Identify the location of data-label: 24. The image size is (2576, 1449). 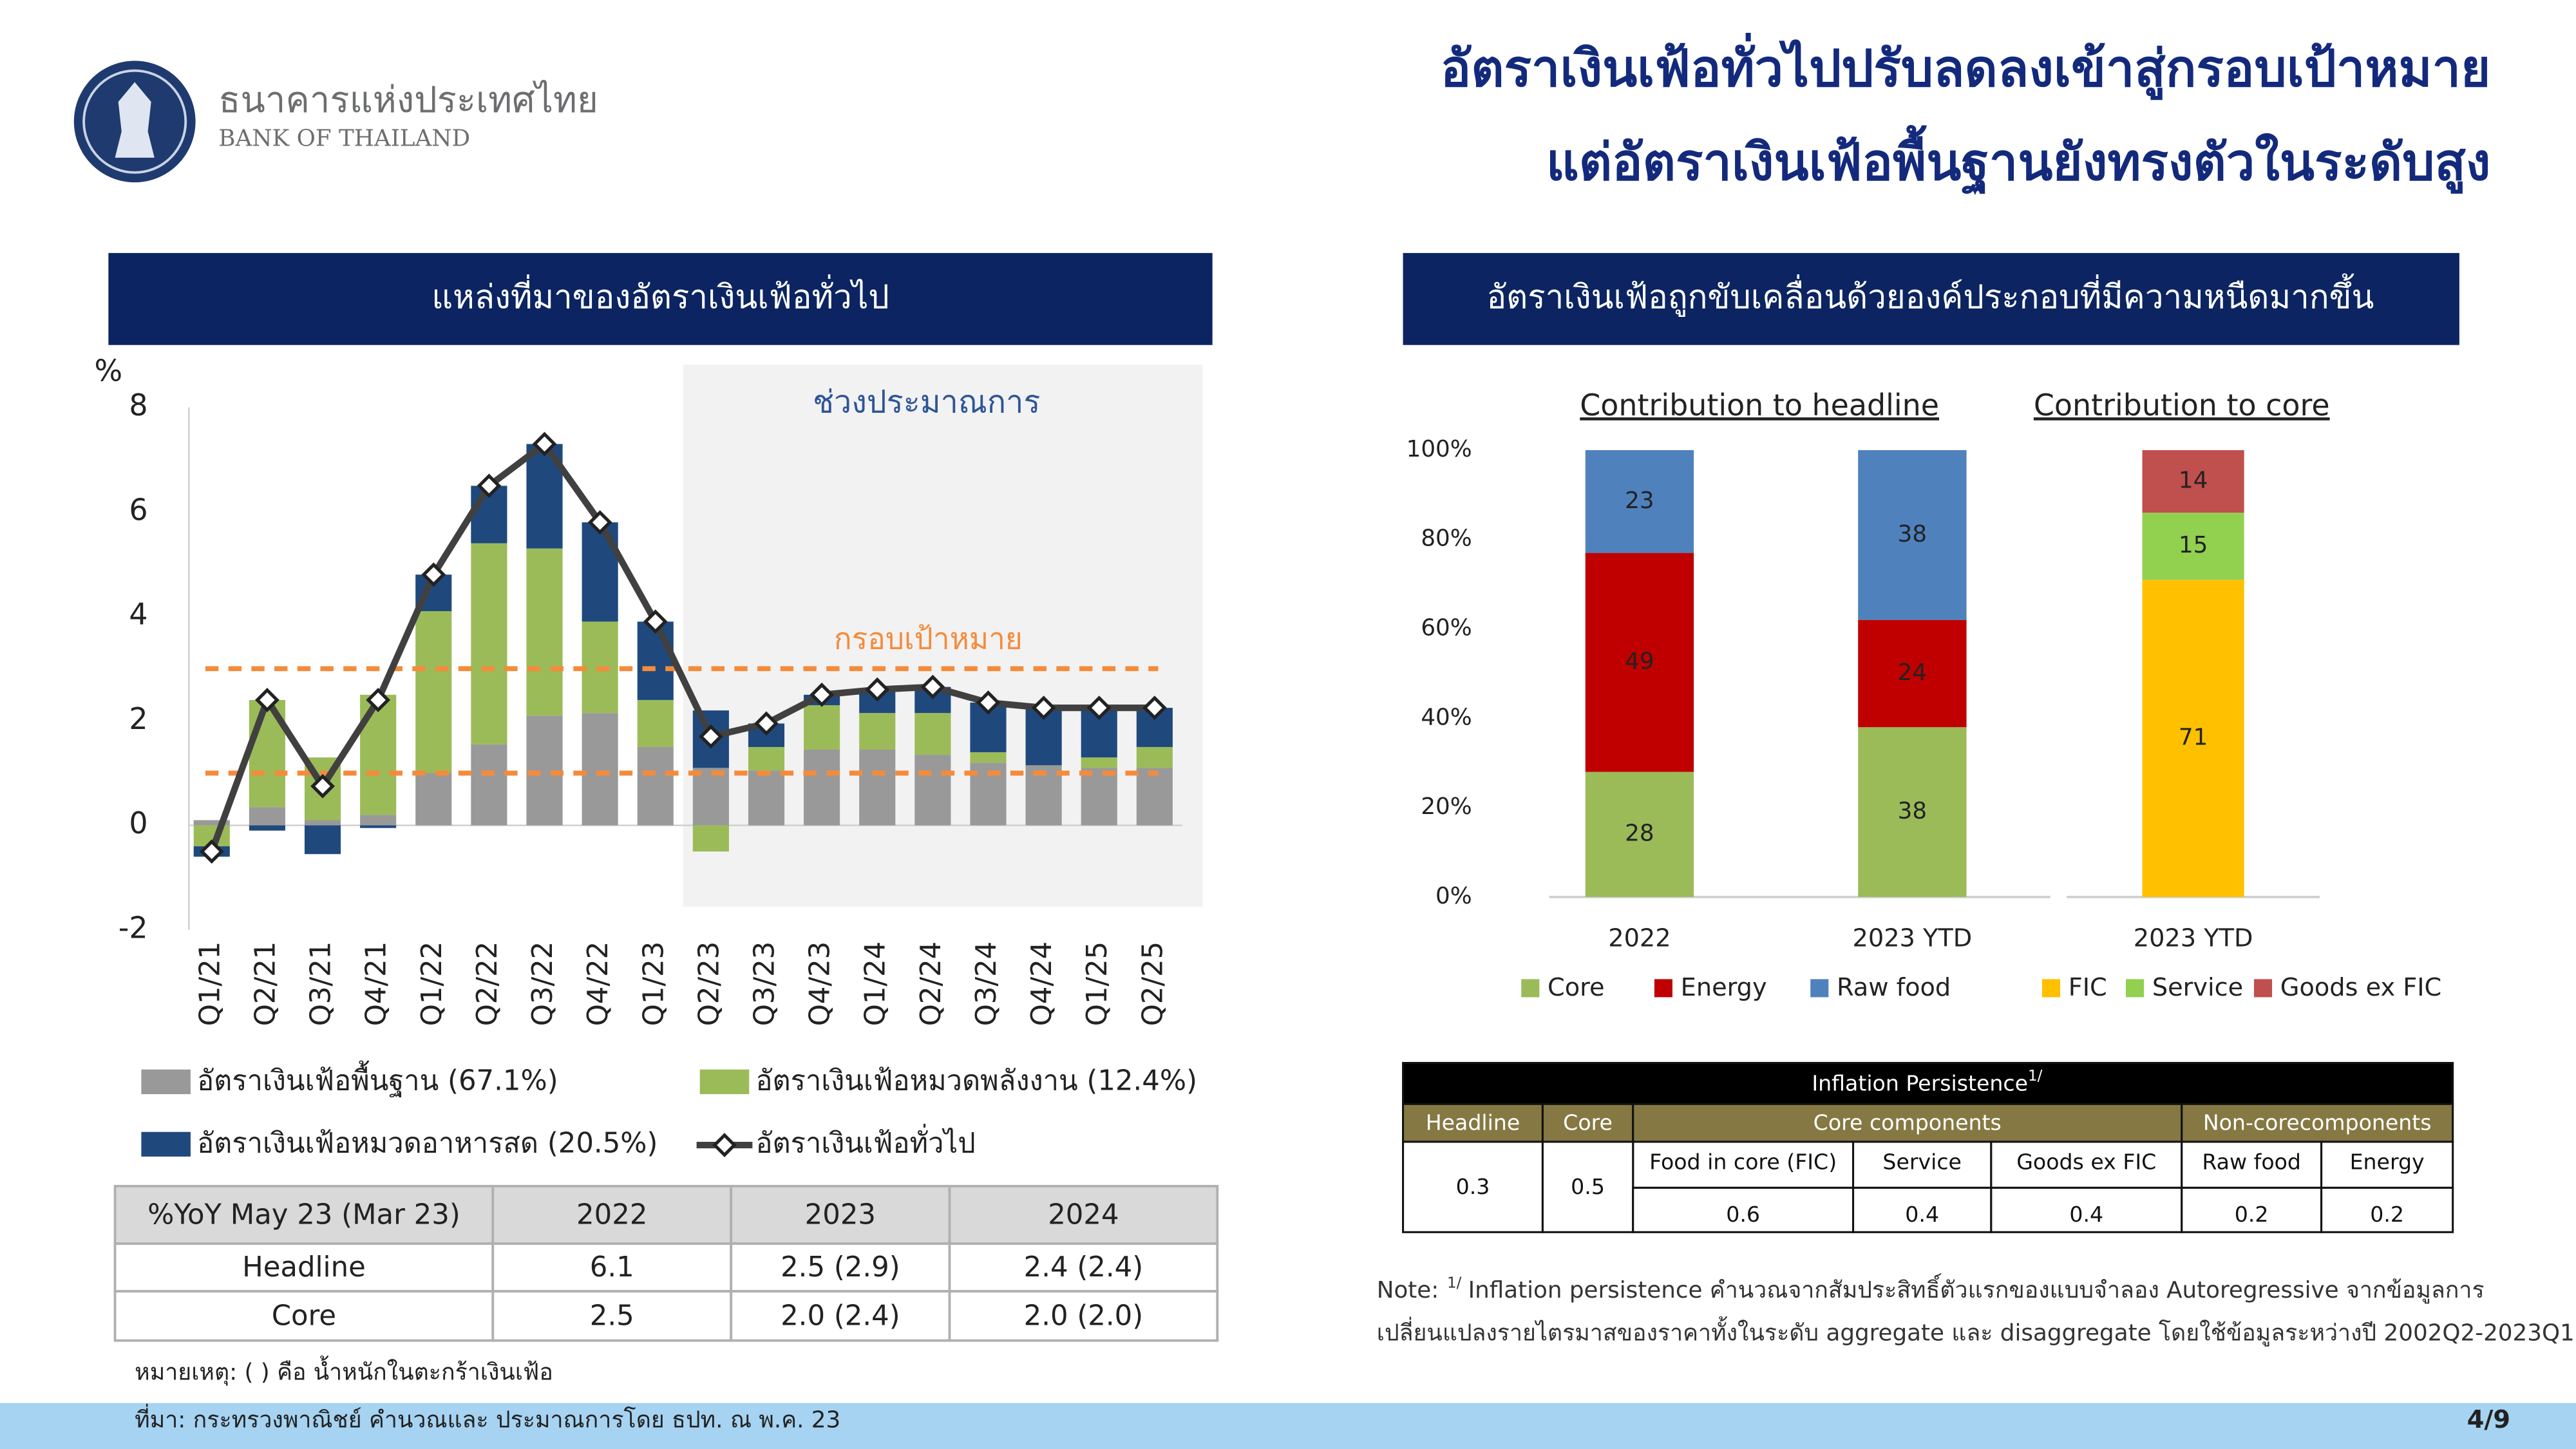
(1913, 673).